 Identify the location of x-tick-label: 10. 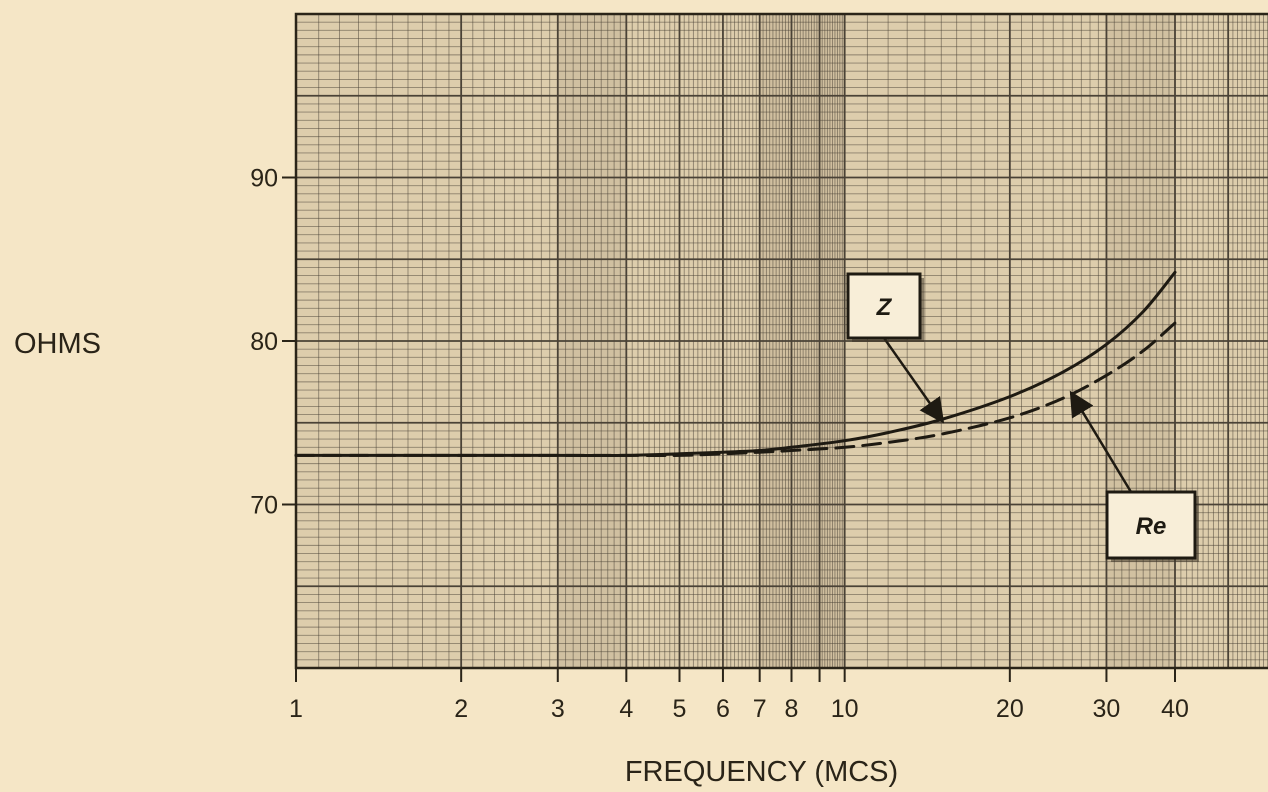
(845, 709).